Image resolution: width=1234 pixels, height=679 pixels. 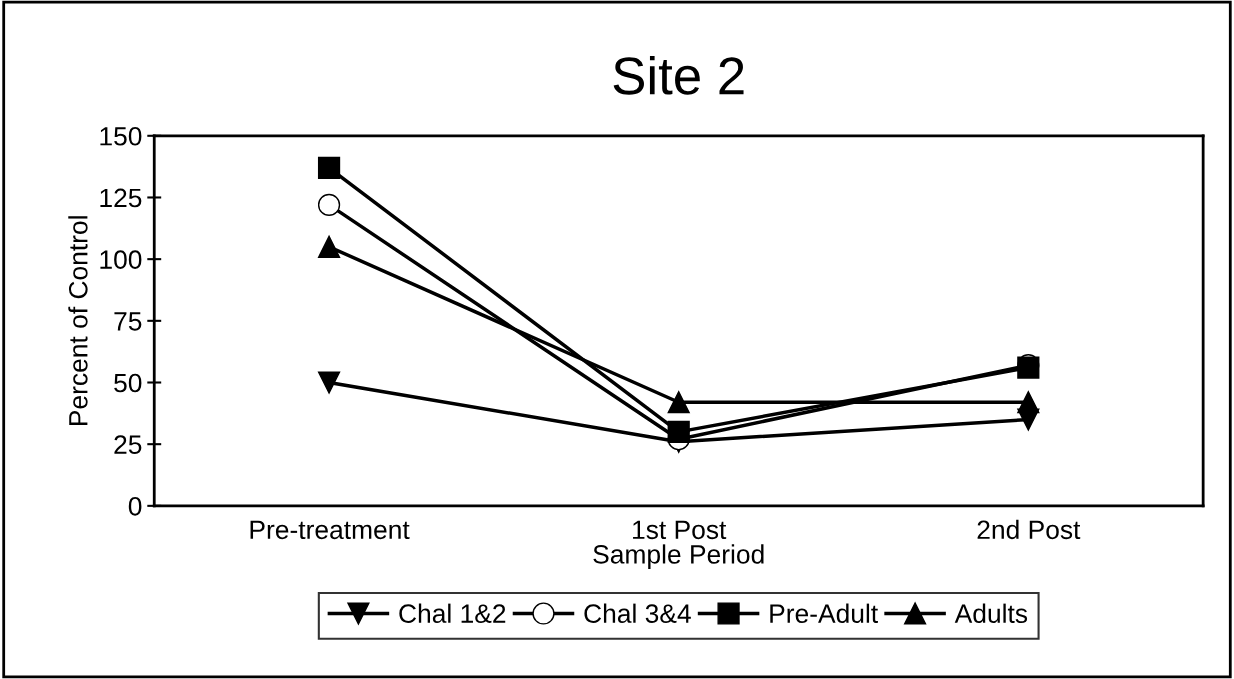 I want to click on x-tick-label: 2nd Post, so click(x=1029, y=529).